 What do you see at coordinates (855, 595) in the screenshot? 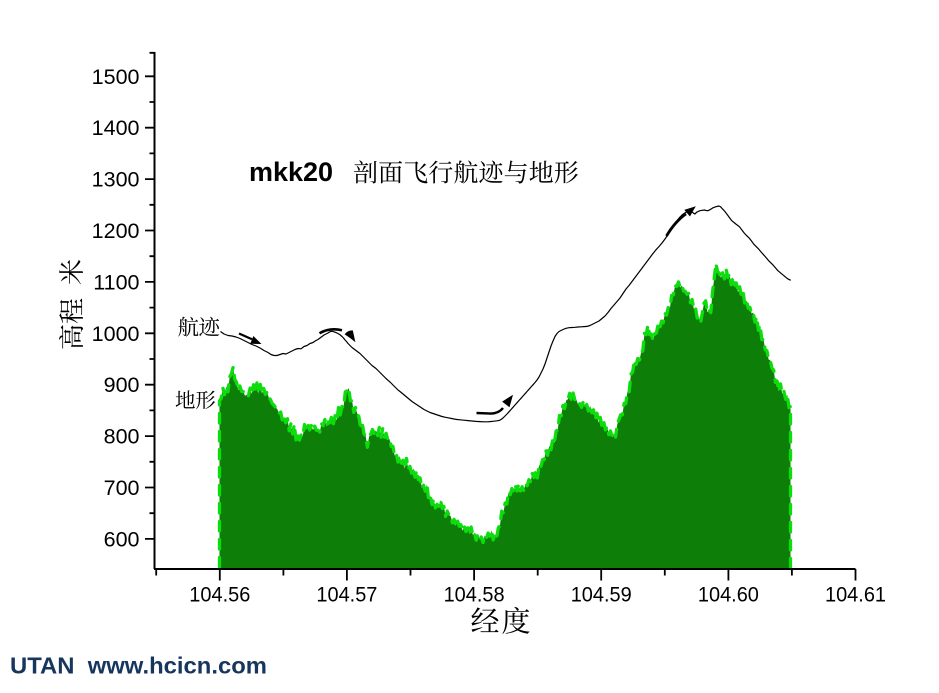
I see `svg-text: 104.61` at bounding box center [855, 595].